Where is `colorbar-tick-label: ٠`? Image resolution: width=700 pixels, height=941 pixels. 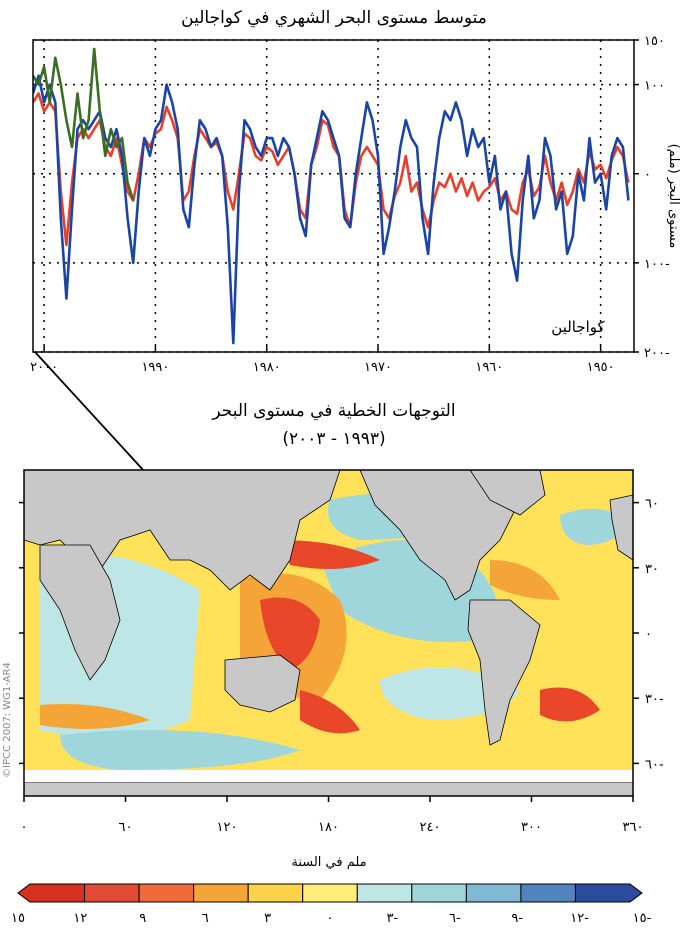 colorbar-tick-label: ٠ is located at coordinates (330, 918).